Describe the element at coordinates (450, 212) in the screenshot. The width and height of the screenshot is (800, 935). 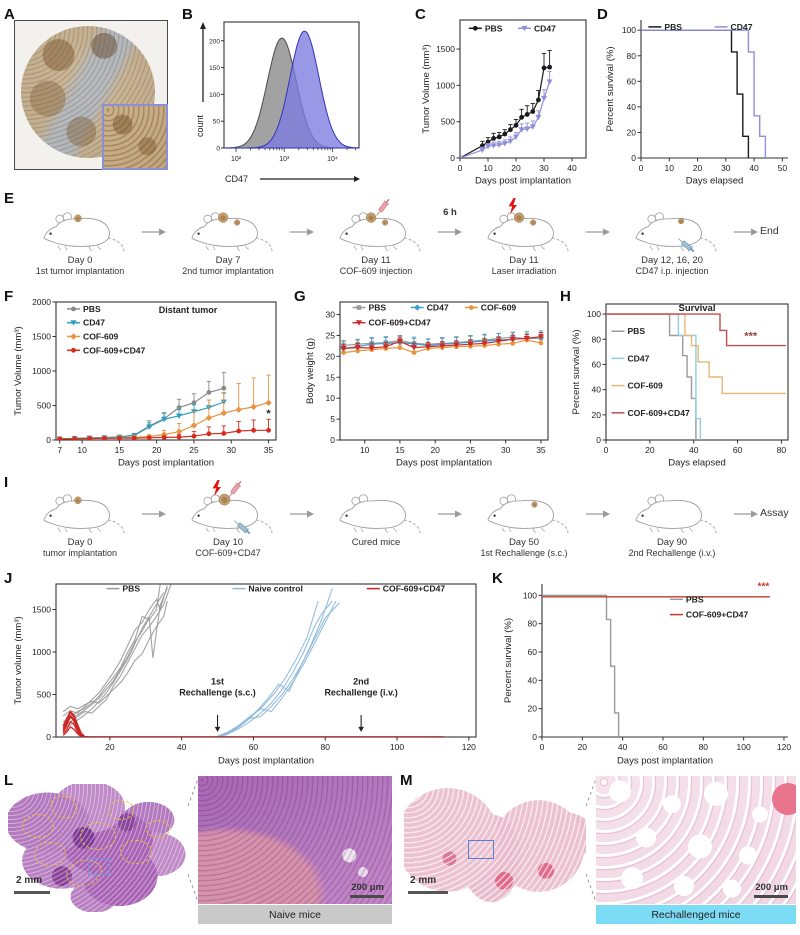
I see `six-hour-label: 6 h` at that location.